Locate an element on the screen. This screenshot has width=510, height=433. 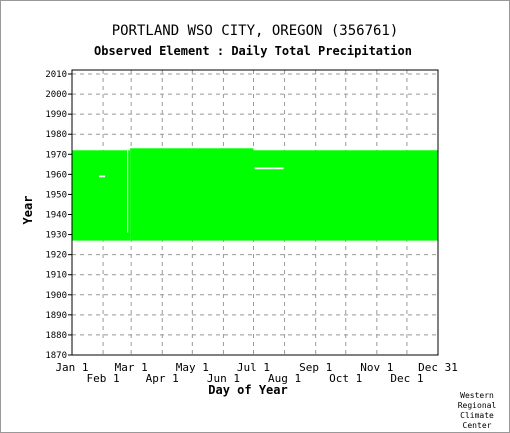
y-tick-label: 1920 is located at coordinates (56, 256).